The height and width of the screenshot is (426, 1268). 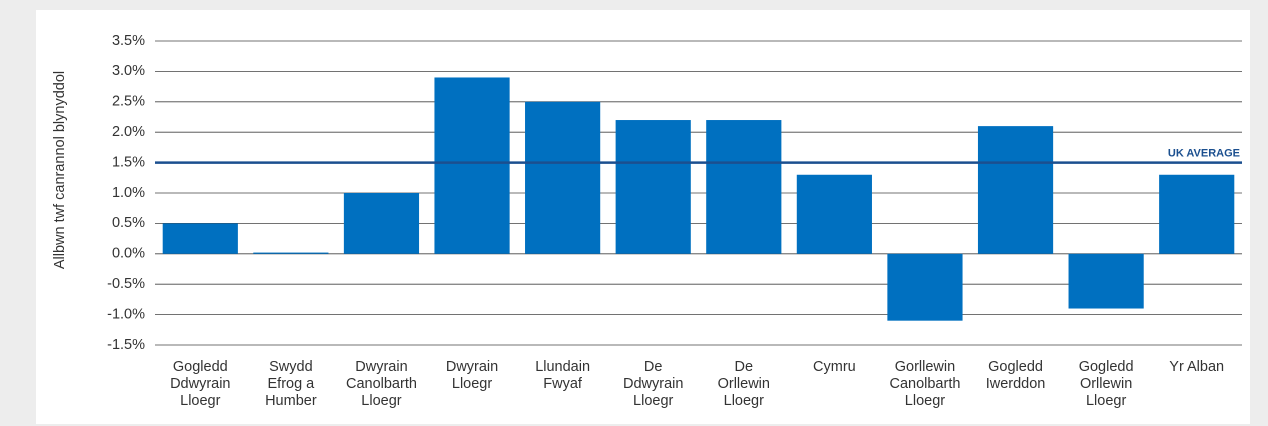 What do you see at coordinates (128, 41) in the screenshot?
I see `y-tick-label: 3.5%` at bounding box center [128, 41].